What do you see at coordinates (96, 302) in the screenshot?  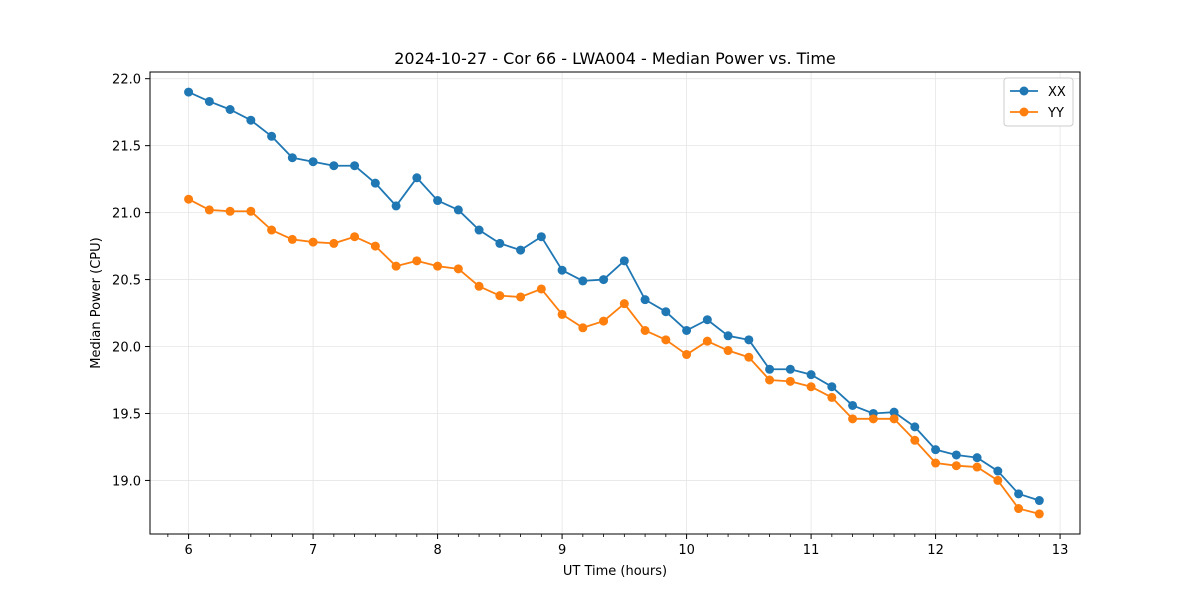 I see `y-axis-label: Median Power (CPU)` at bounding box center [96, 302].